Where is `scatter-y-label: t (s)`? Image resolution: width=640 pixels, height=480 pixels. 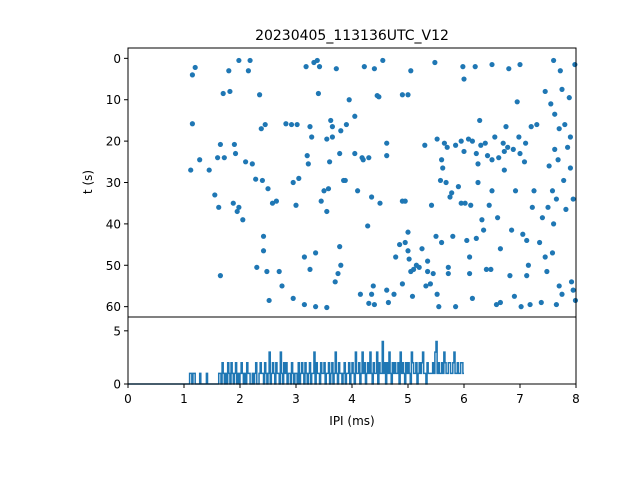 scatter-y-label: t (s) is located at coordinates (88, 182).